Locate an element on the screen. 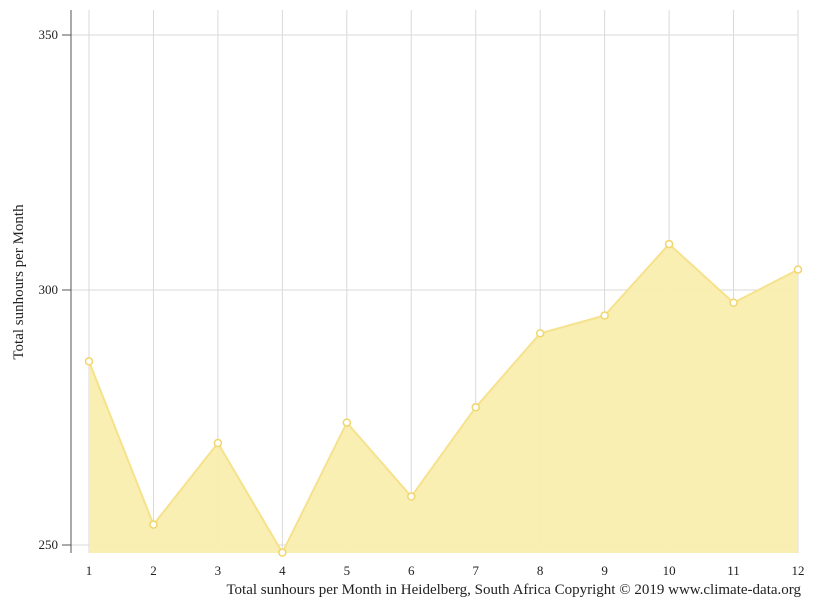  x-tick-label: 1 is located at coordinates (89, 570).